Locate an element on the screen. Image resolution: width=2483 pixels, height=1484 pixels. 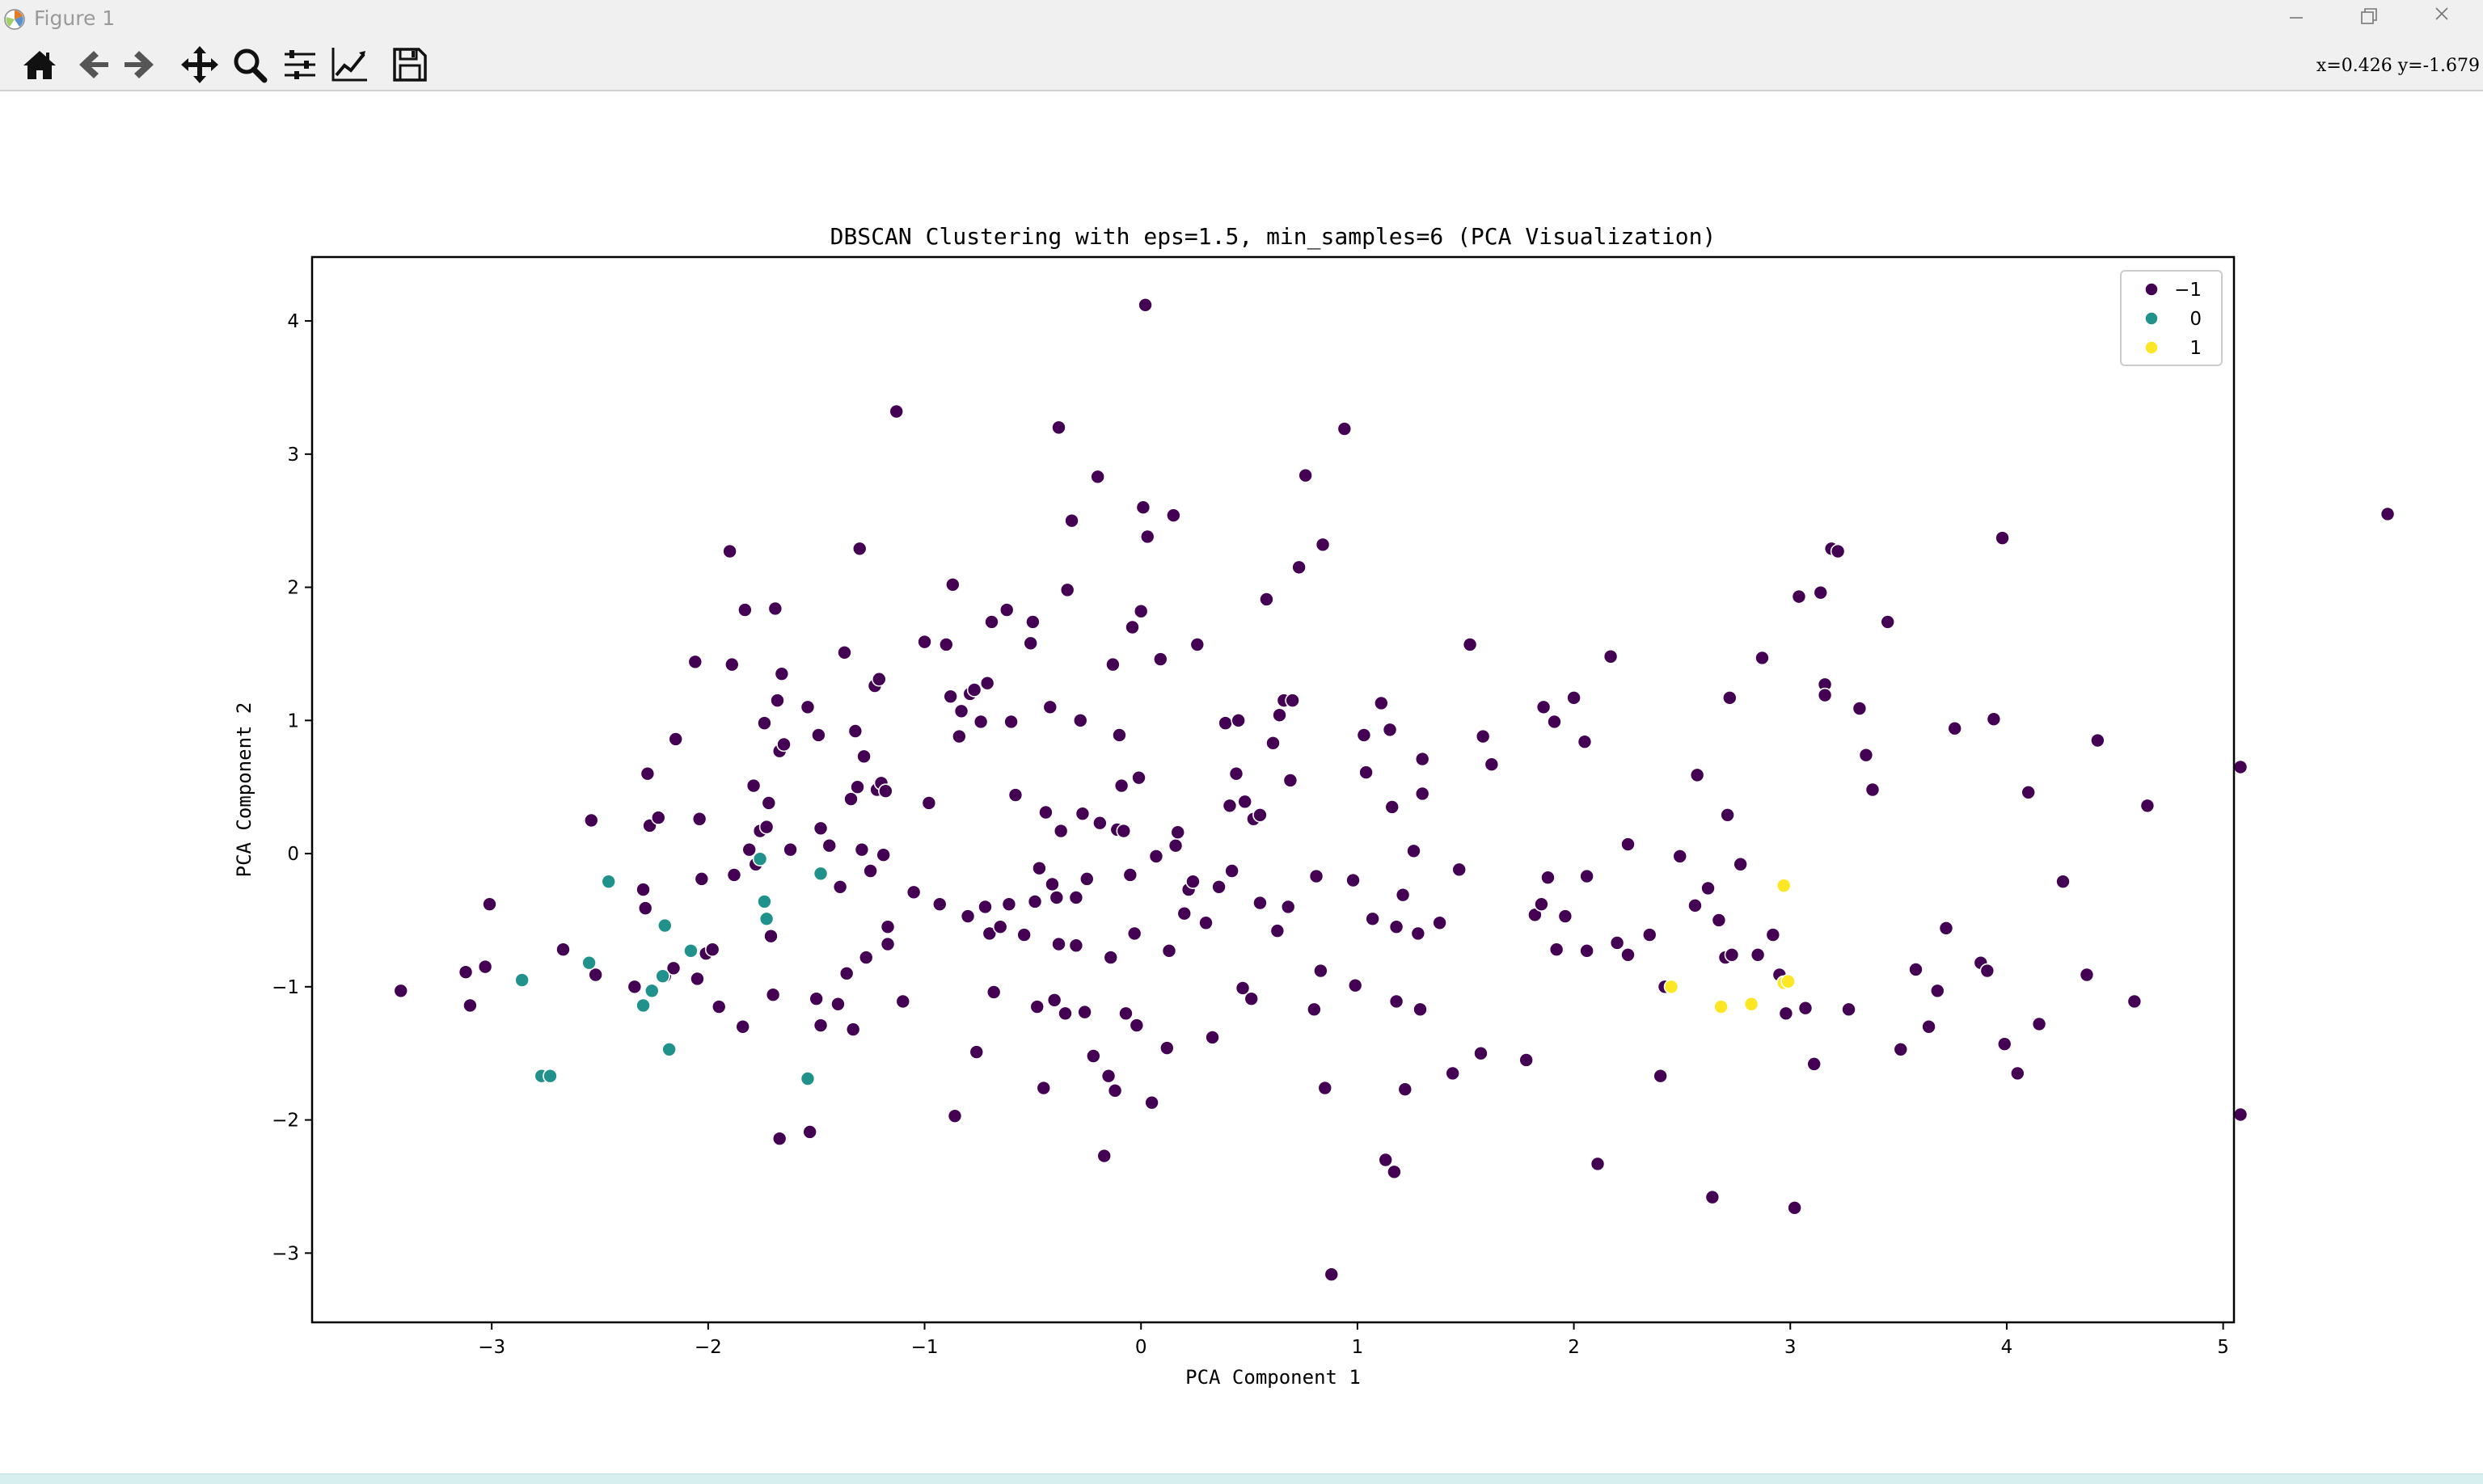
back-button is located at coordinates (91, 64).